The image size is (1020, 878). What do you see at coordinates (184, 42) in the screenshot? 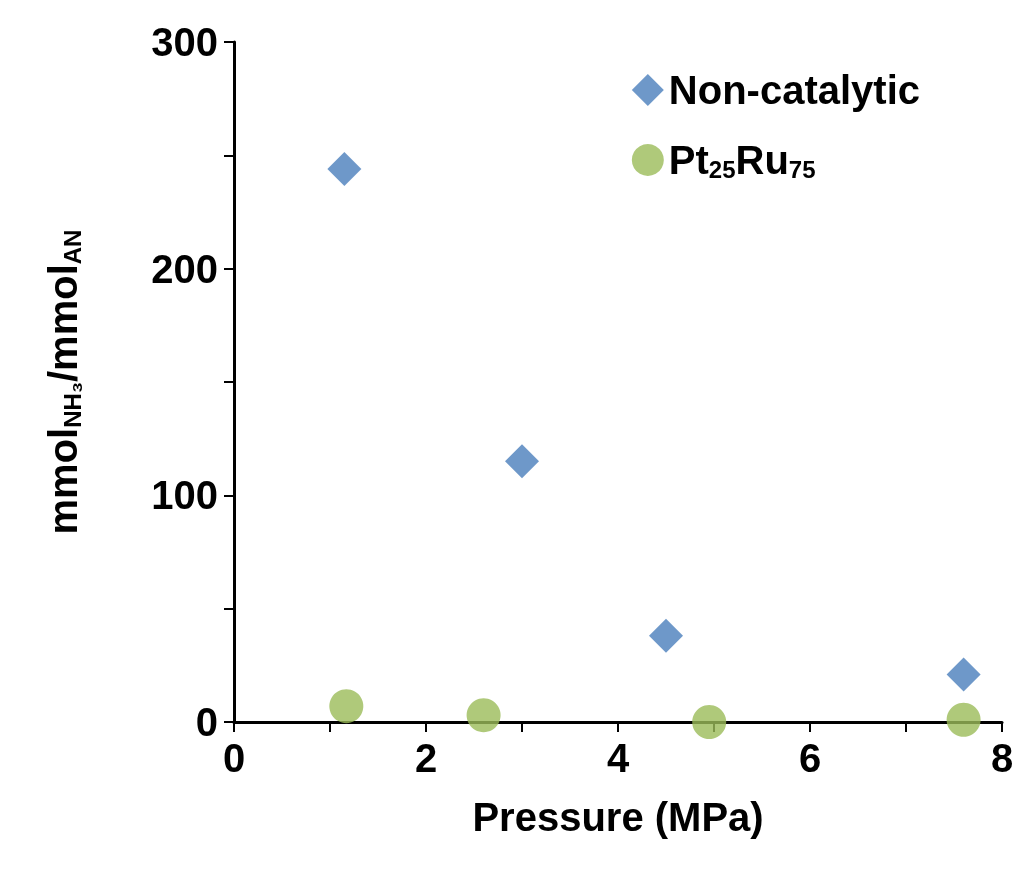
I see `y-tick-label: 300` at bounding box center [184, 42].